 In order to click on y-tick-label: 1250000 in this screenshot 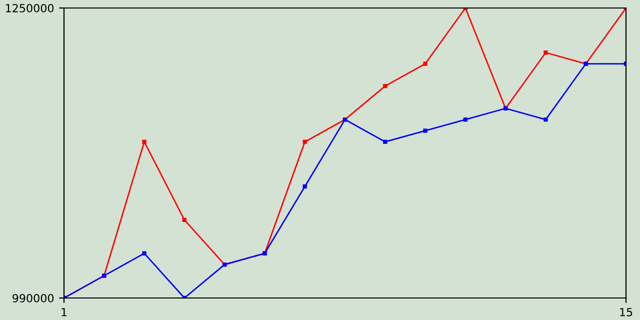, I will do `click(30, 8)`.